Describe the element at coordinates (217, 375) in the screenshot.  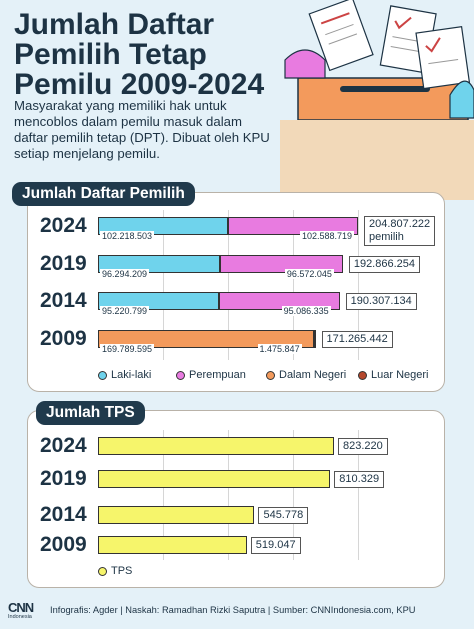
I see `legend-label: Perempuan` at that location.